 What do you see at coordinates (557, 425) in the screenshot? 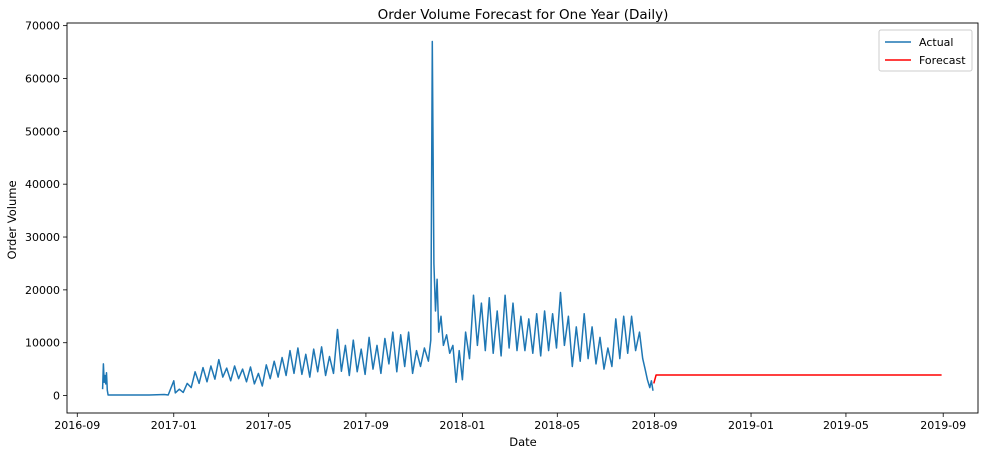
I see `x-tick-label: 2018-05` at bounding box center [557, 425].